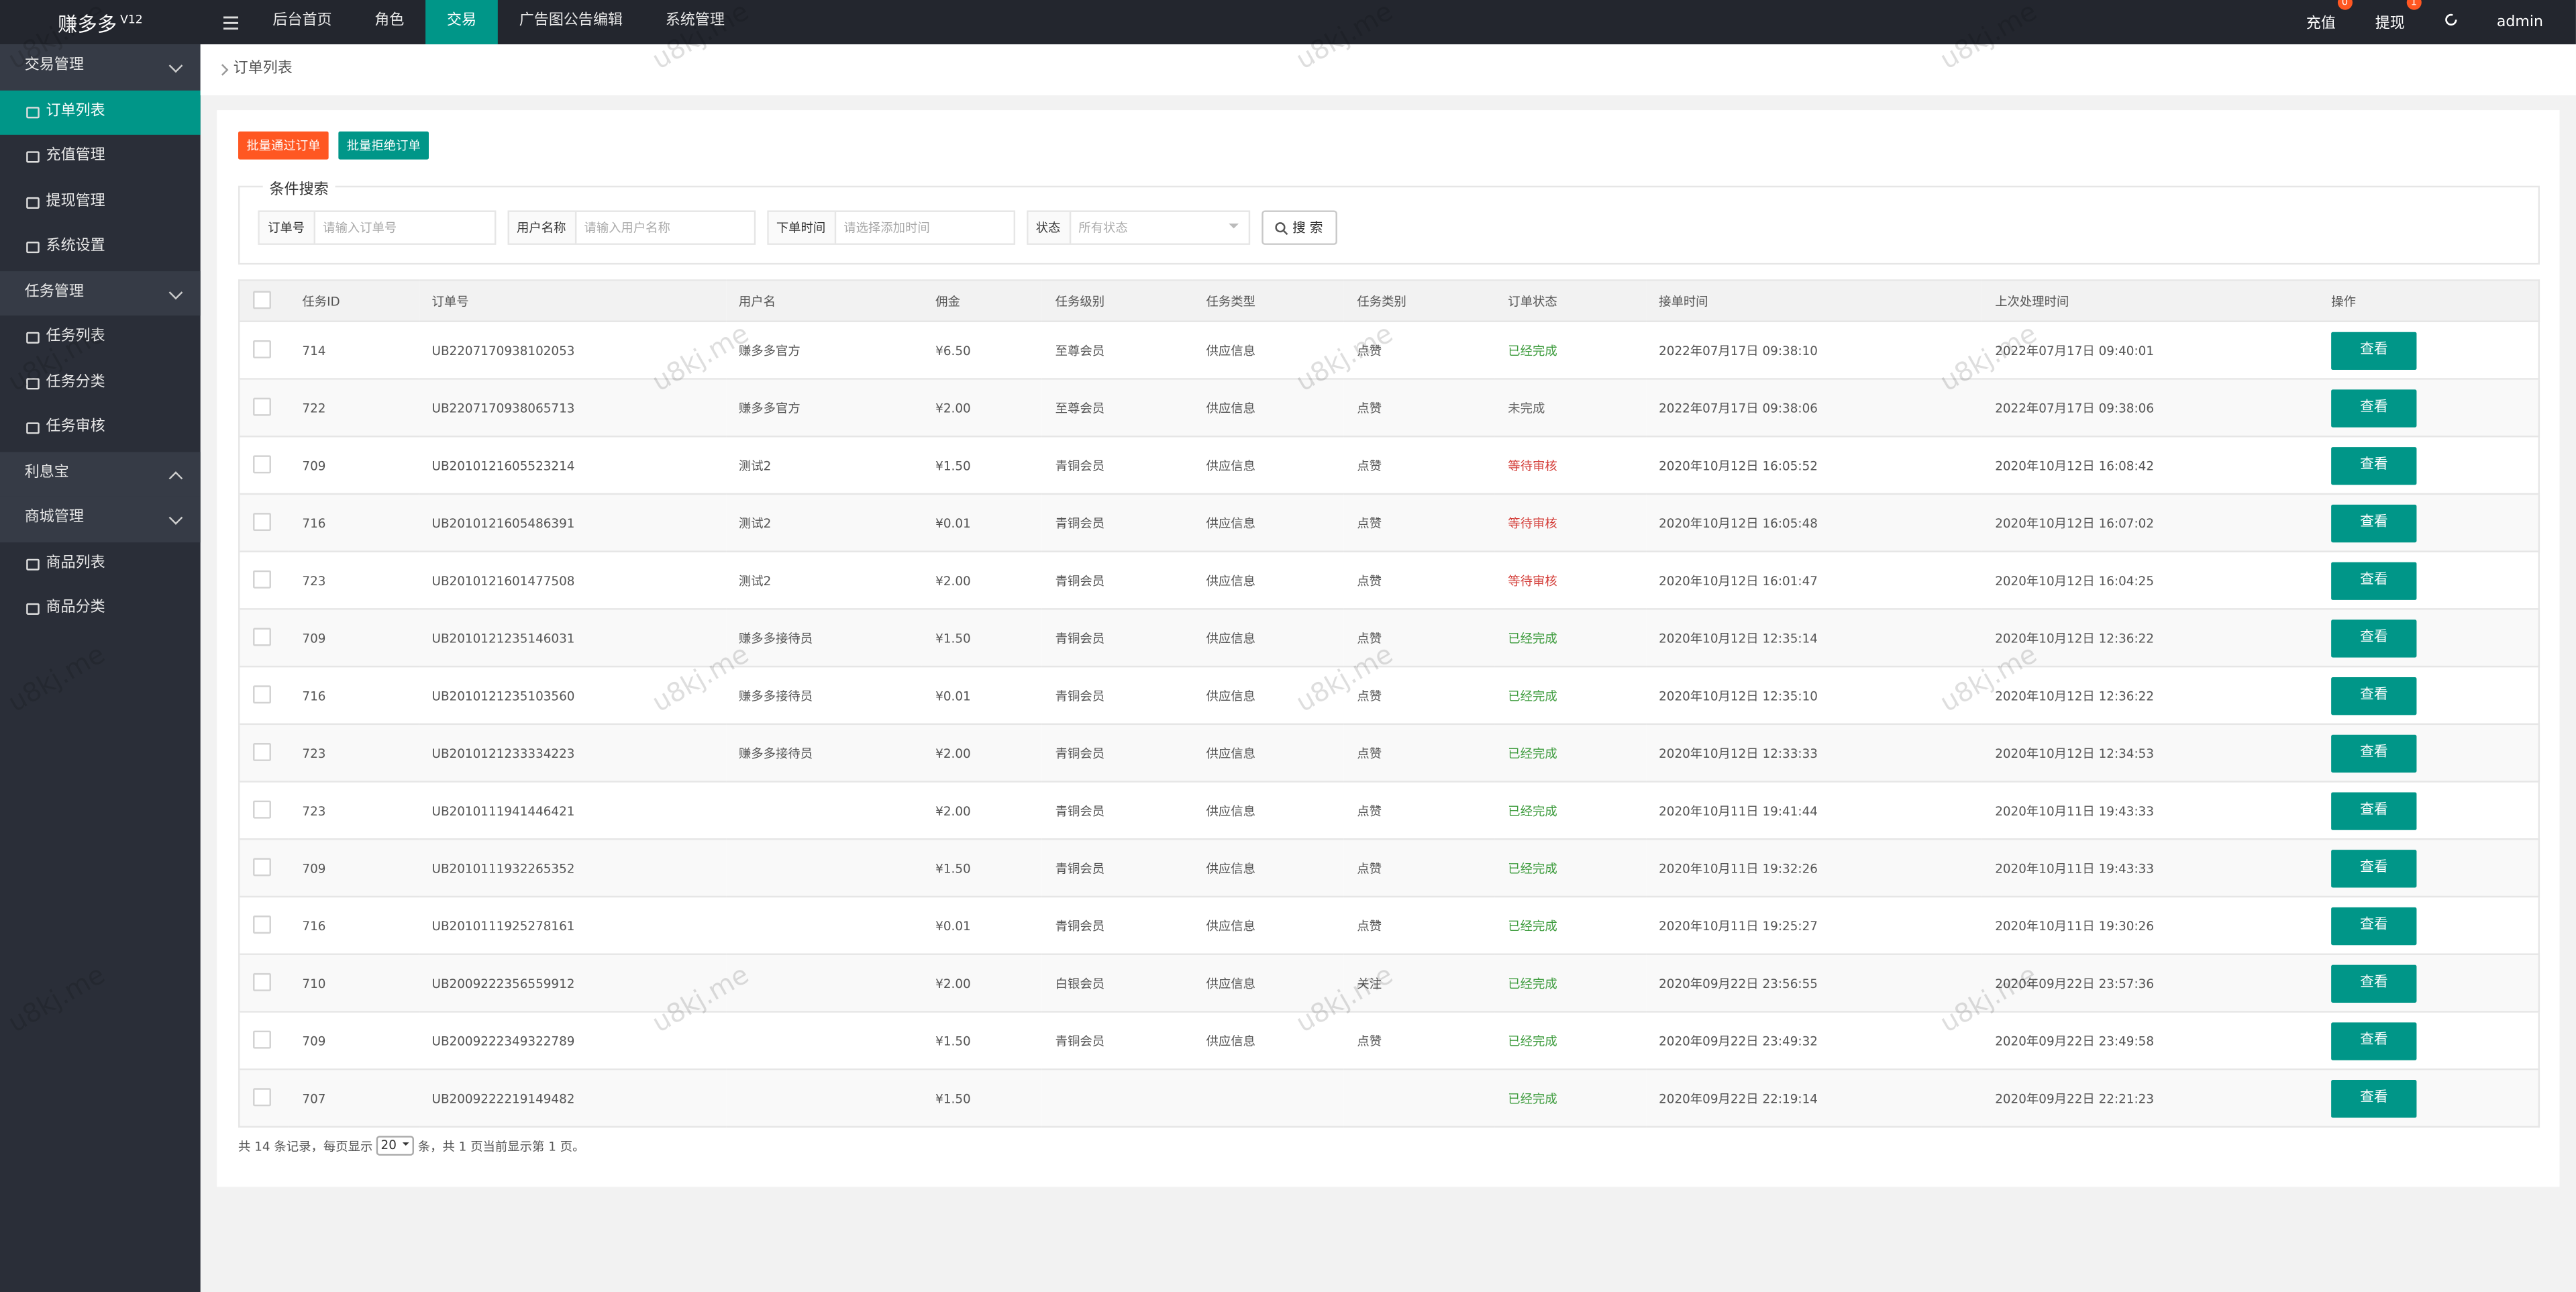 The height and width of the screenshot is (1292, 2576). What do you see at coordinates (283, 146) in the screenshot?
I see `batch-button: 批量通过订单` at bounding box center [283, 146].